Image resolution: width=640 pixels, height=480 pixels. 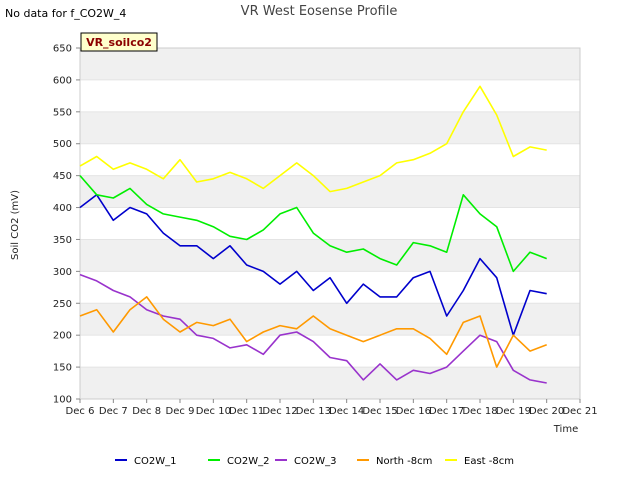 What do you see at coordinates (62, 144) in the screenshot?
I see `y-tick-label: 500` at bounding box center [62, 144].